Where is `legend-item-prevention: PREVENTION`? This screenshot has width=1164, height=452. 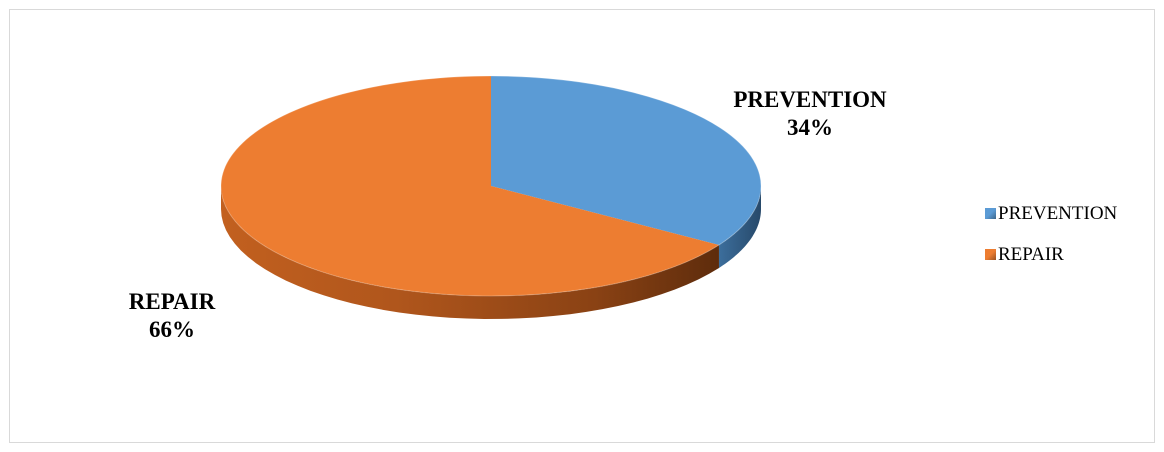 legend-item-prevention: PREVENTION is located at coordinates (1051, 213).